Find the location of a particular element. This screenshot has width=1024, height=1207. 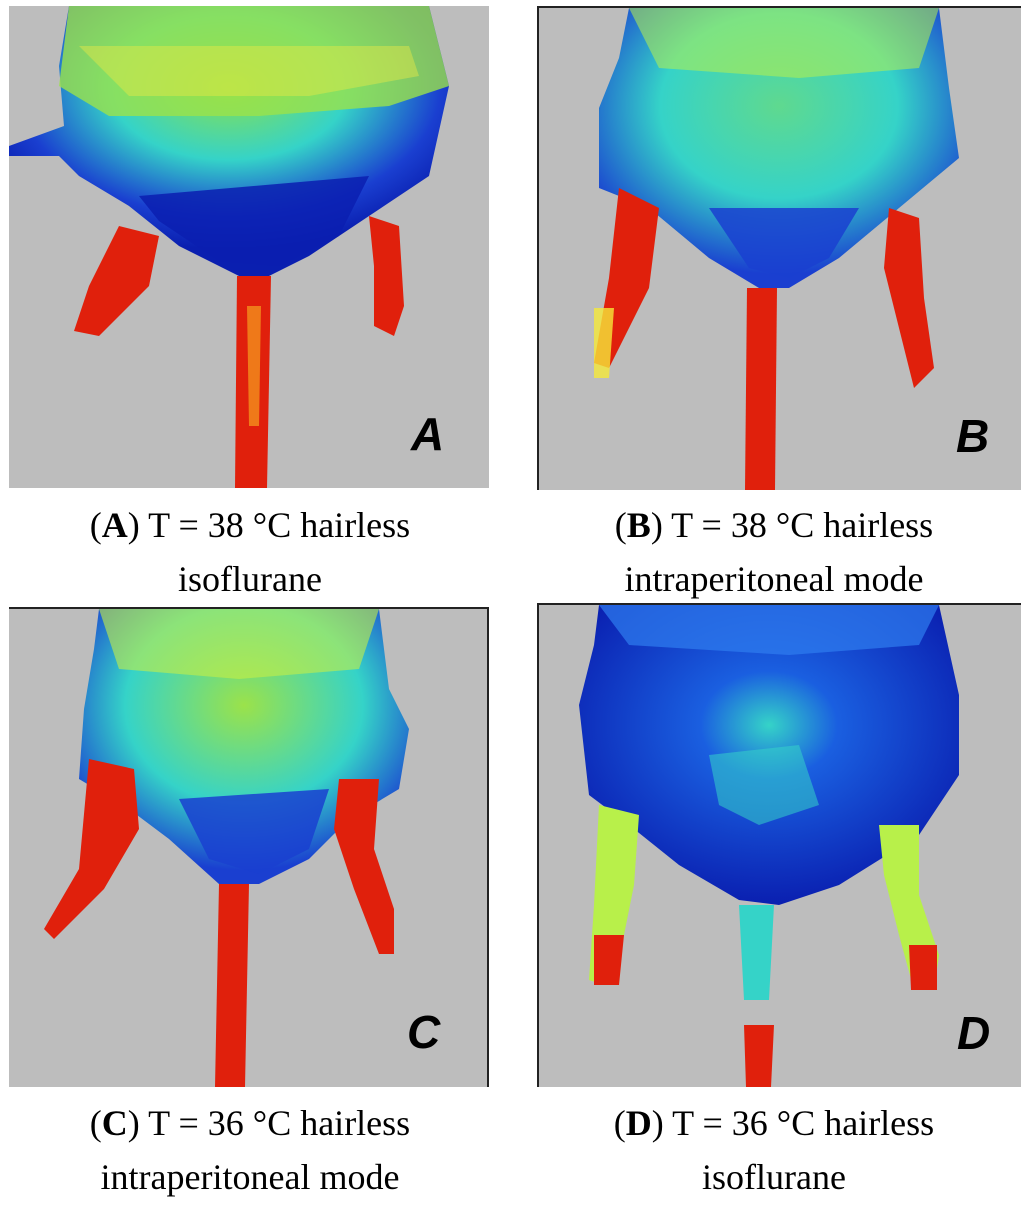

caption-d-line1: (D) T = 36 °C hairless is located at coordinates (774, 1123).